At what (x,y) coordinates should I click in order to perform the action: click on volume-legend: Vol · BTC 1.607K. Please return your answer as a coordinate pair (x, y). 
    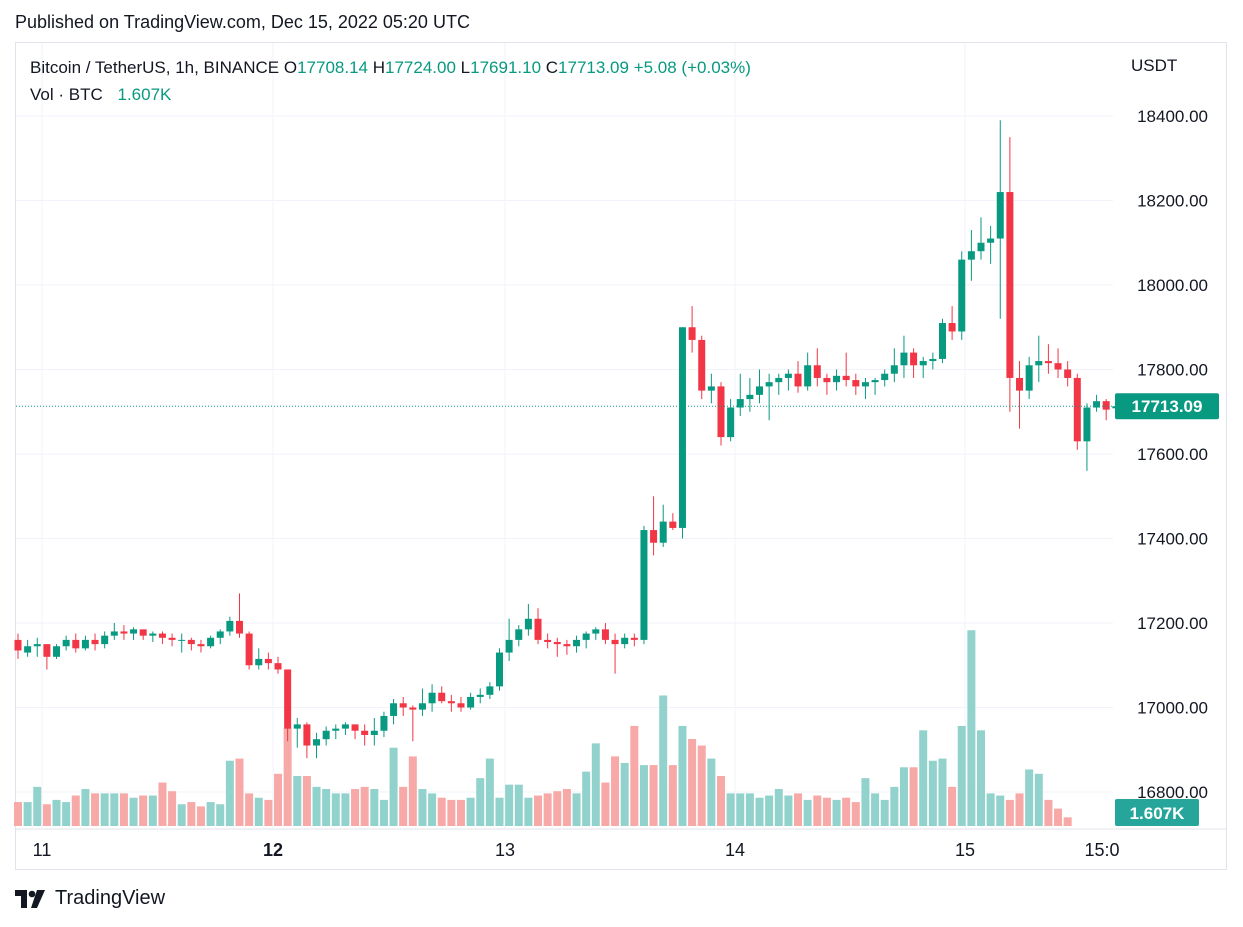
    Looking at the image, I should click on (100, 95).